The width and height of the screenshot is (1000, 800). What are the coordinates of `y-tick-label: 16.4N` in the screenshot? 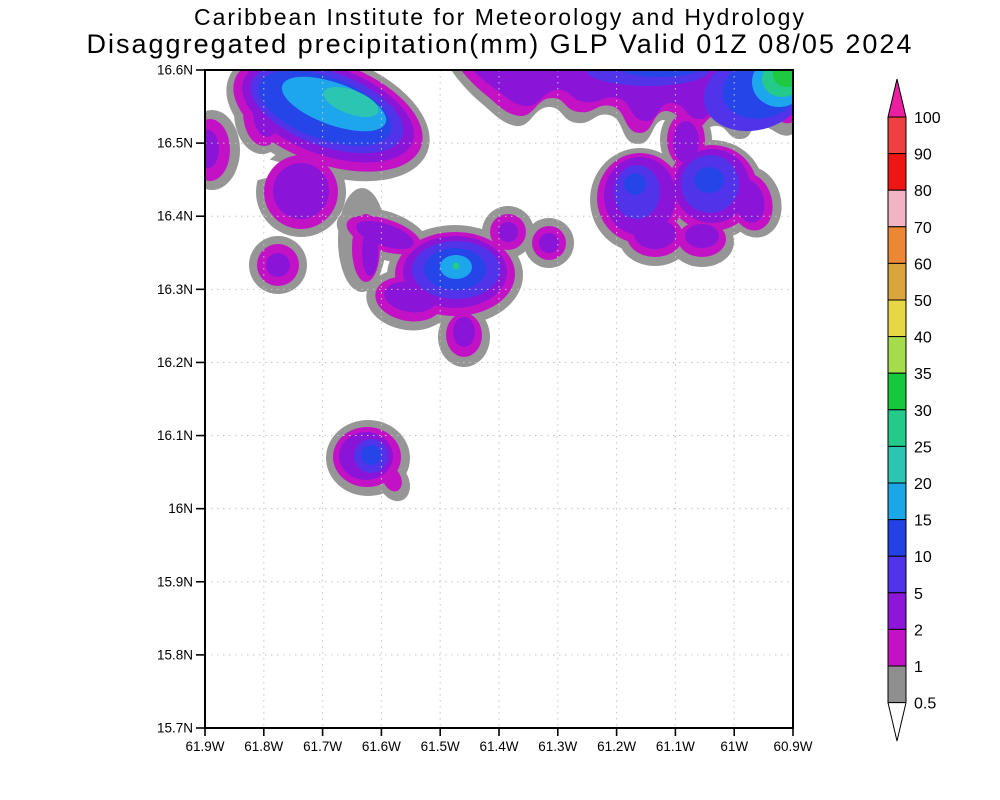 It's located at (175, 216).